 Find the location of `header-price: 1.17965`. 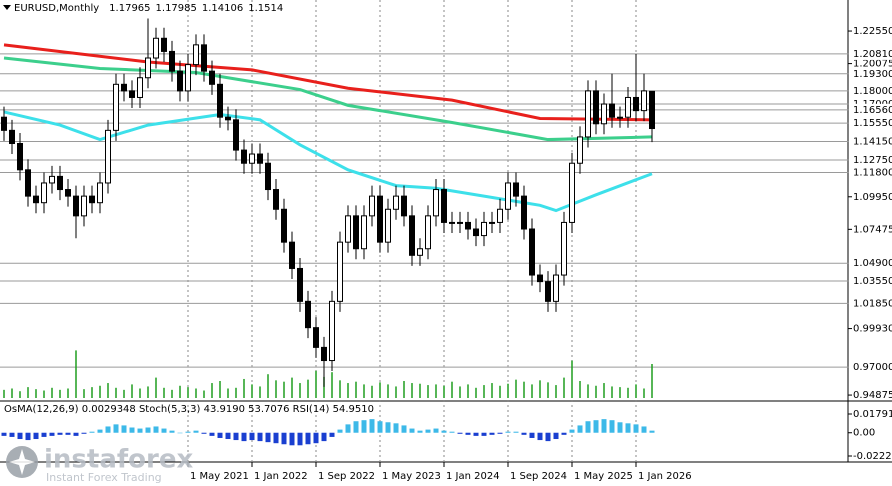

header-price: 1.17965 is located at coordinates (129, 8).